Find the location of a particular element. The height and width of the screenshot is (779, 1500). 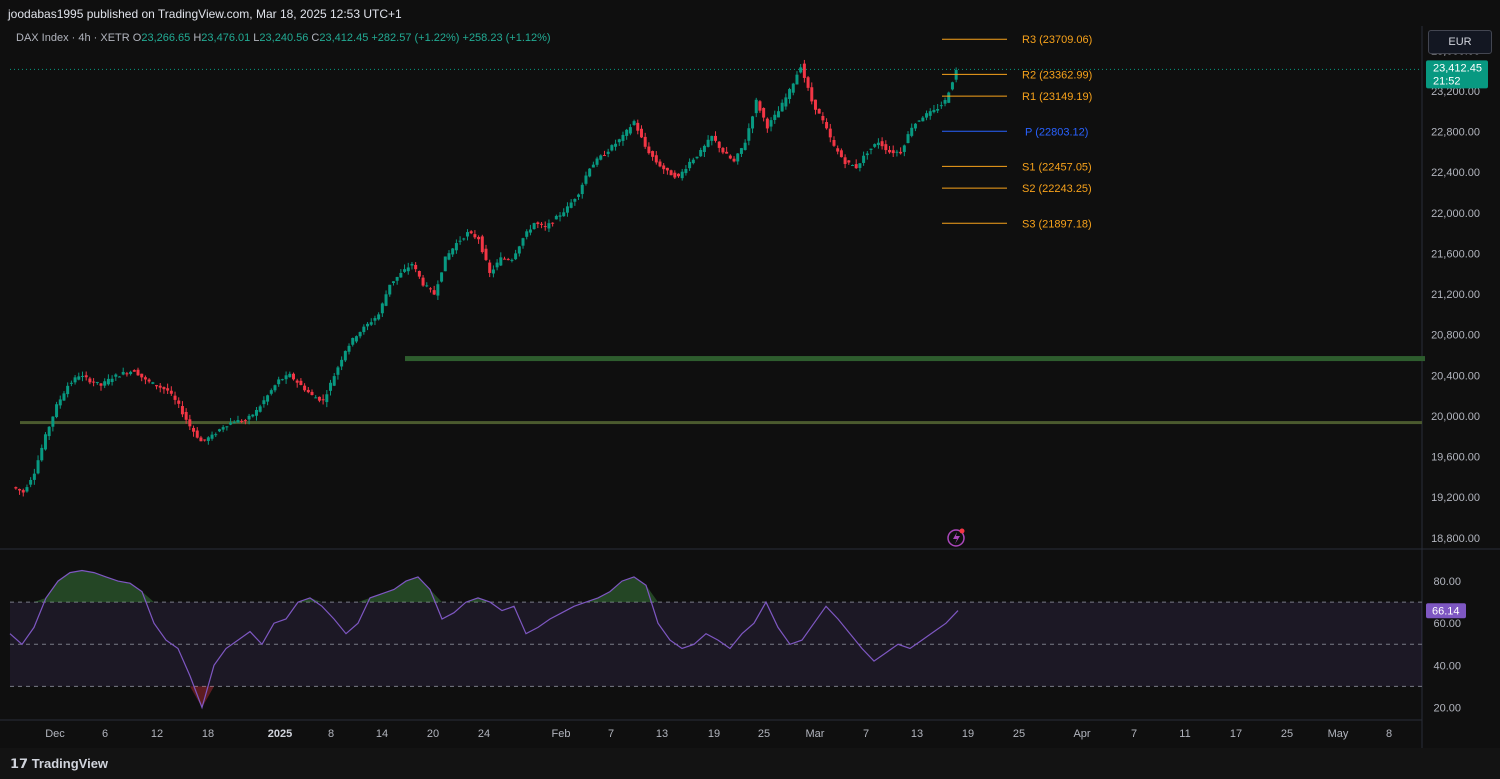

rsi-overbought-fill is located at coordinates (484, 586).